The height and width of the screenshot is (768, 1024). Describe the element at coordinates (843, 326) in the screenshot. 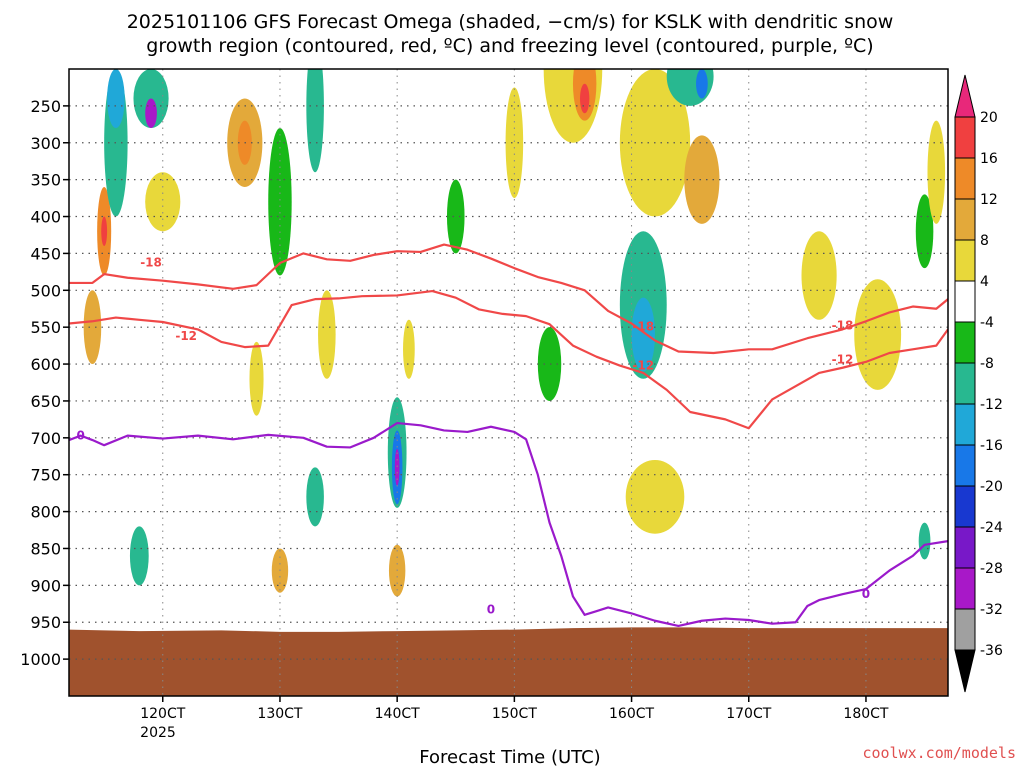

I see `contour-minus18-label-2: -18` at that location.